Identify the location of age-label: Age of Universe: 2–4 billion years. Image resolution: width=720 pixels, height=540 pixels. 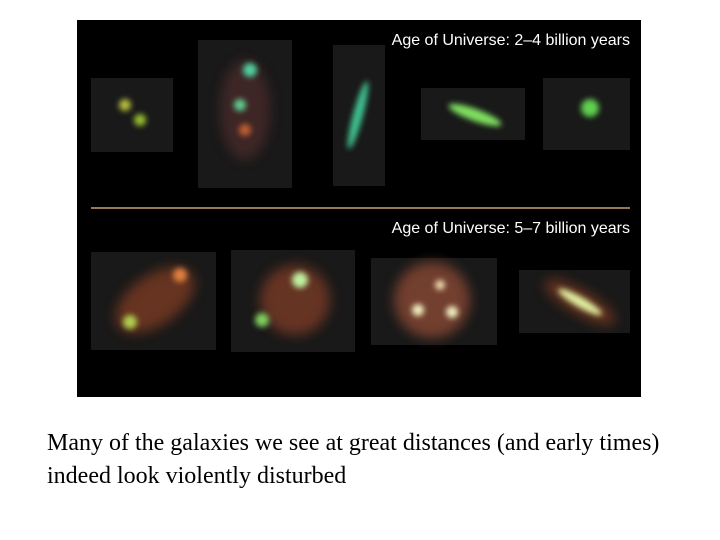
(511, 40).